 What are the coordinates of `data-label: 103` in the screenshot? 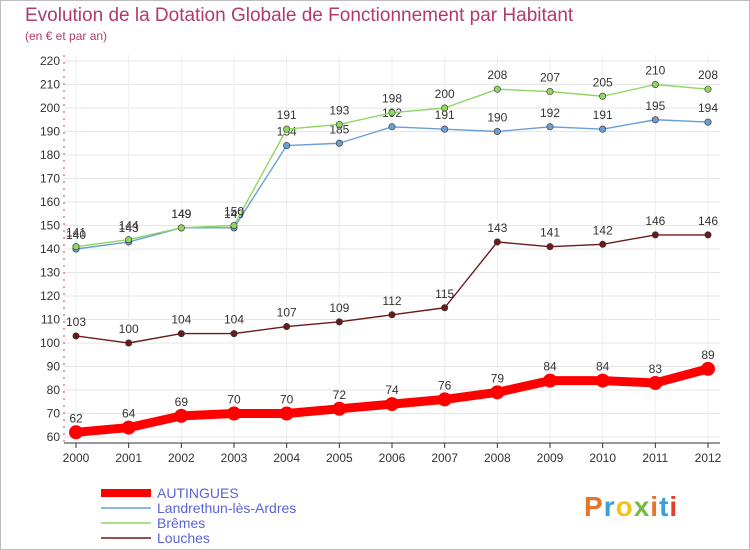 It's located at (76, 322).